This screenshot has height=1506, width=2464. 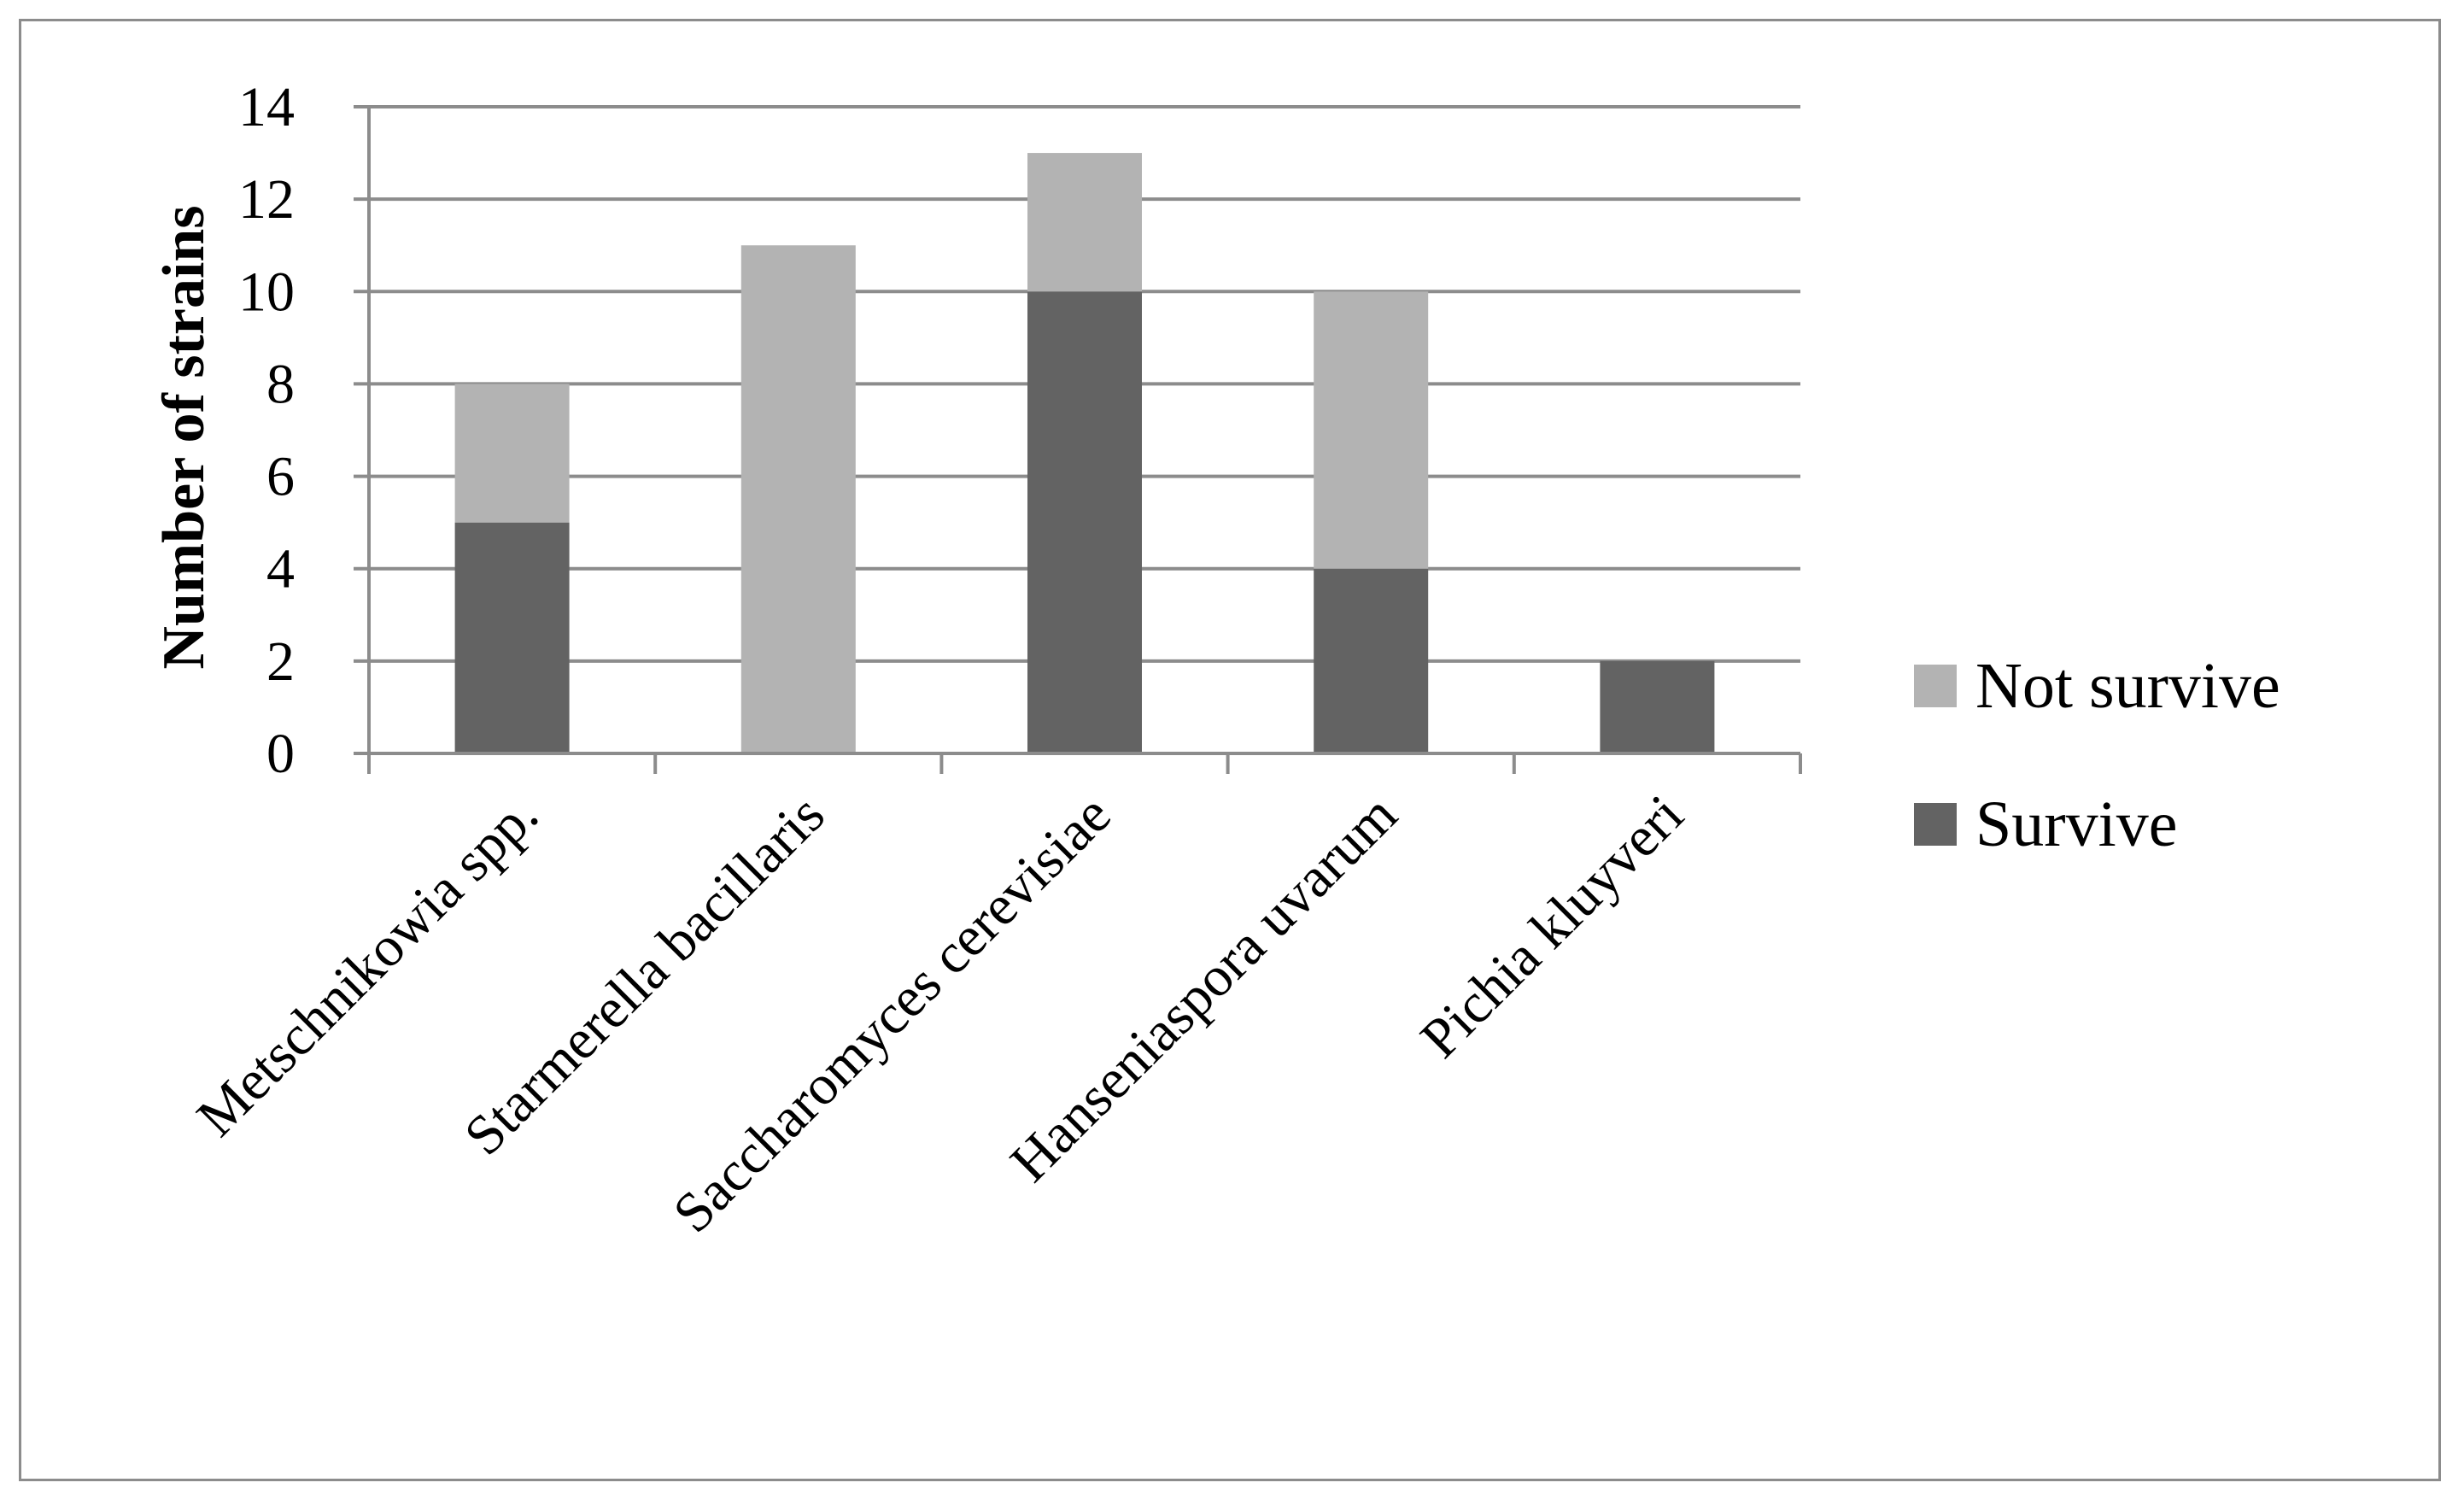 I want to click on legend-label: Survive, so click(x=2076, y=824).